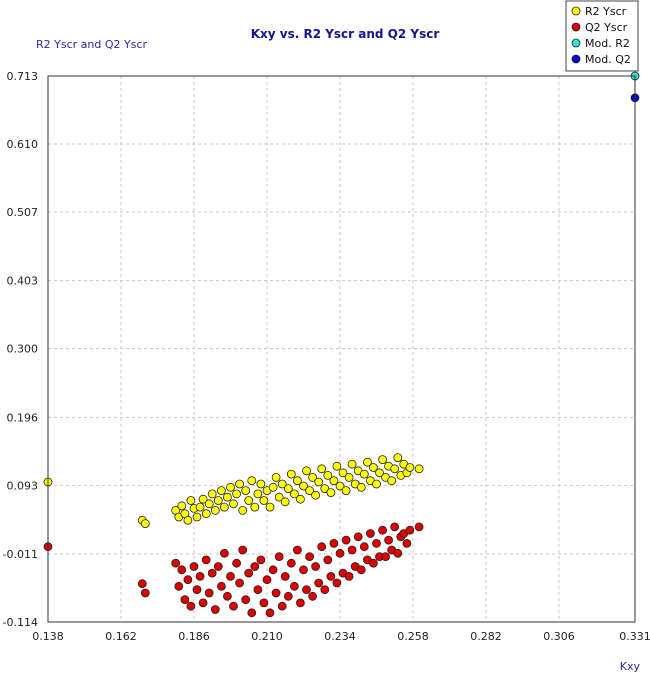  I want to click on x-tick-label: 0.306, so click(559, 636).